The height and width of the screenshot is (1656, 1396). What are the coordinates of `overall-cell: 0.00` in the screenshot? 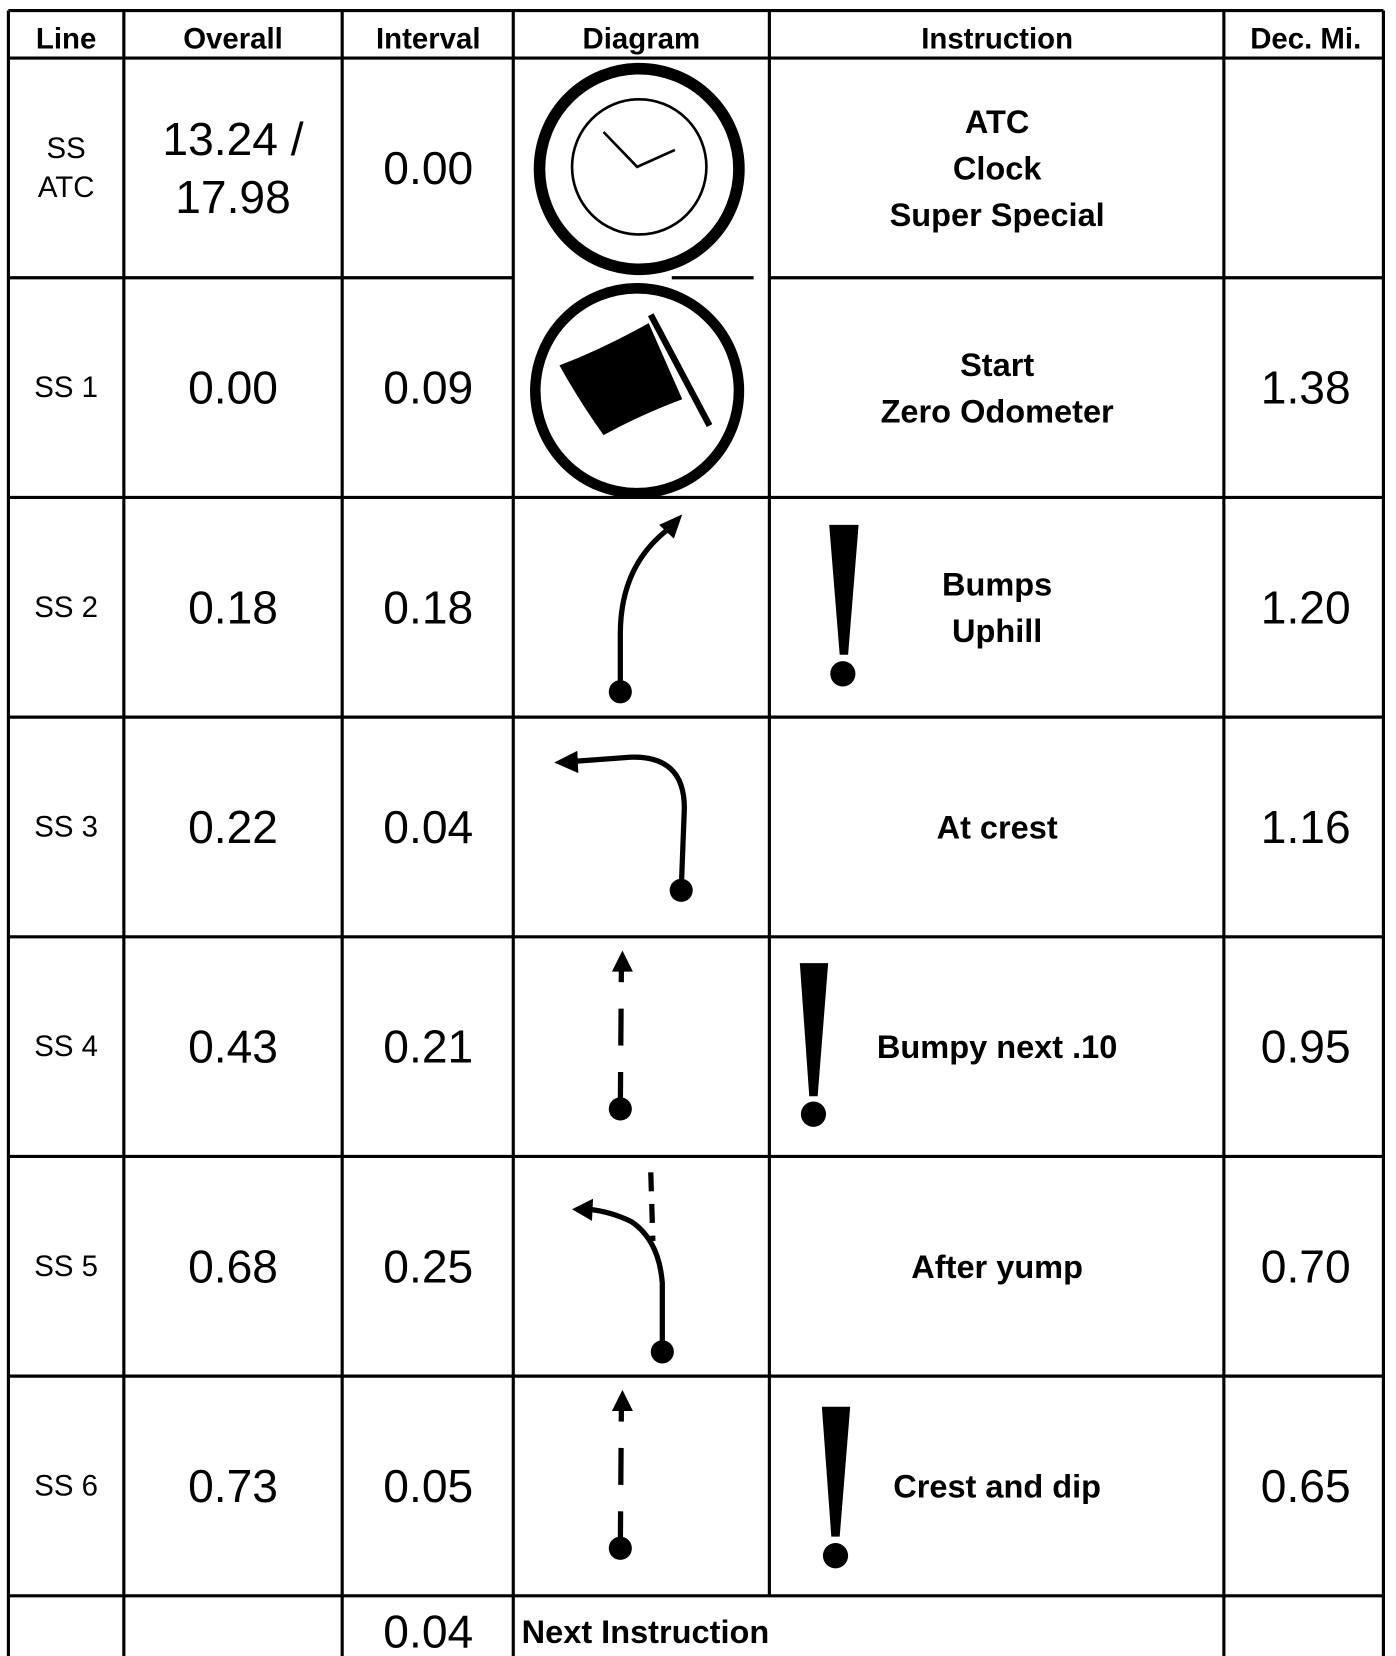 It's located at (233, 388).